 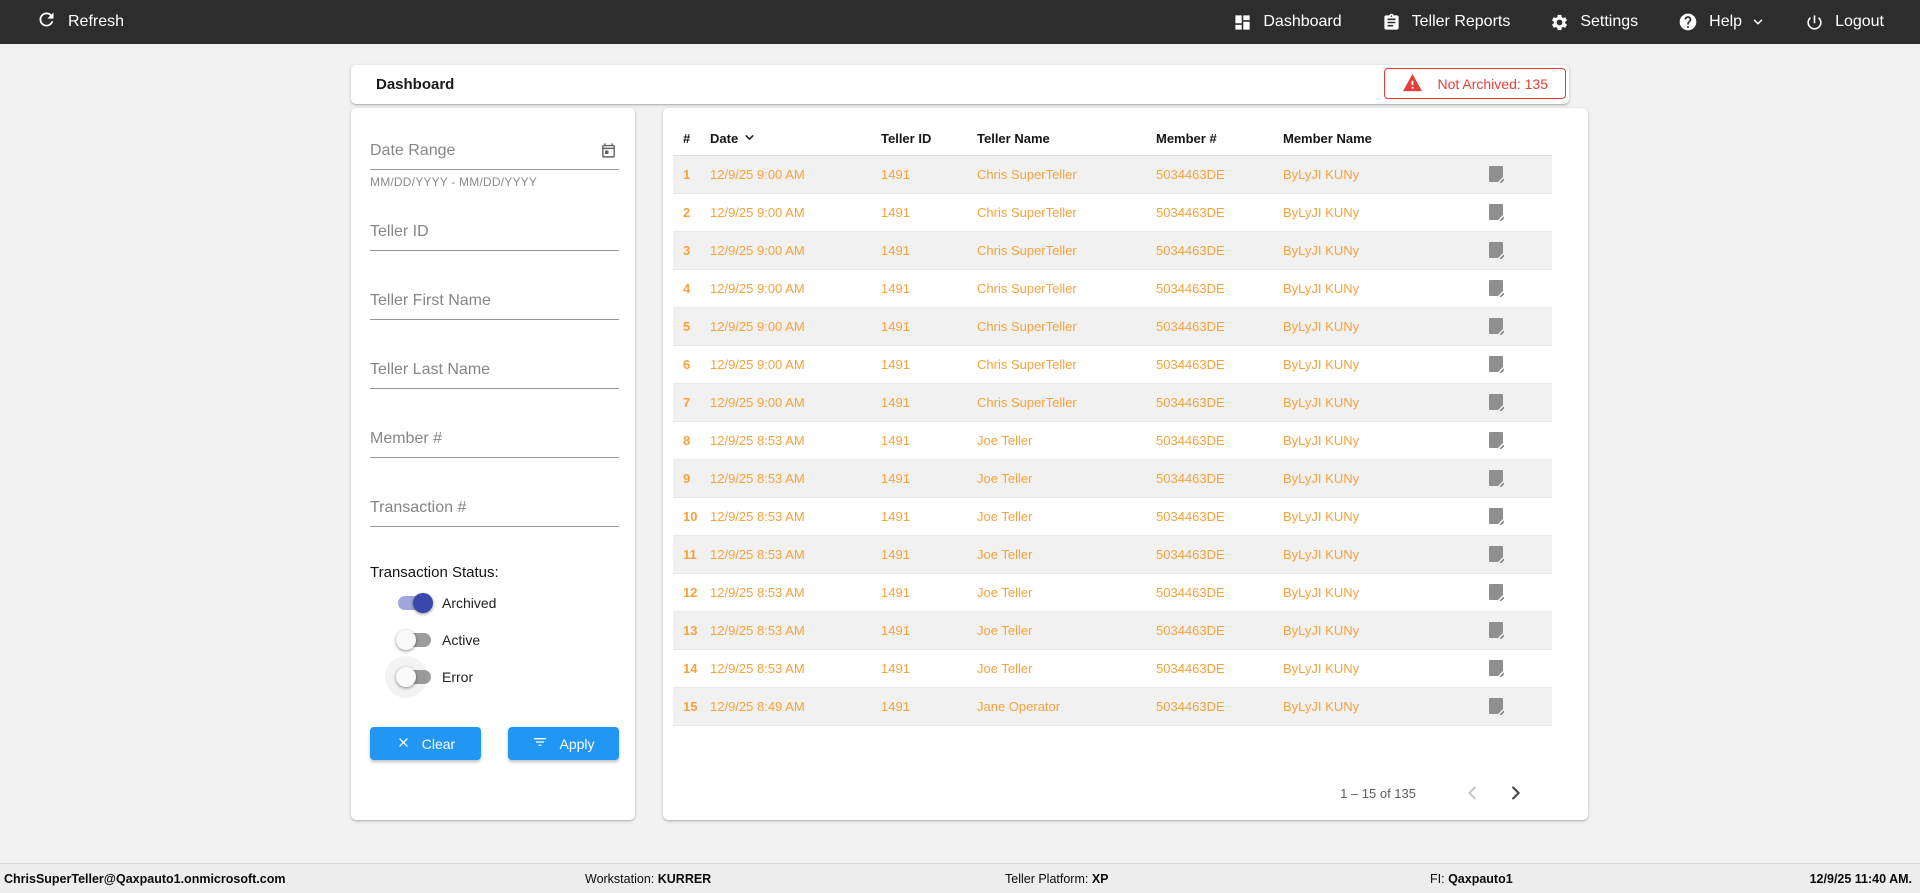 What do you see at coordinates (757, 440) in the screenshot?
I see `cell-date: 12/9/25 8:53 AM` at bounding box center [757, 440].